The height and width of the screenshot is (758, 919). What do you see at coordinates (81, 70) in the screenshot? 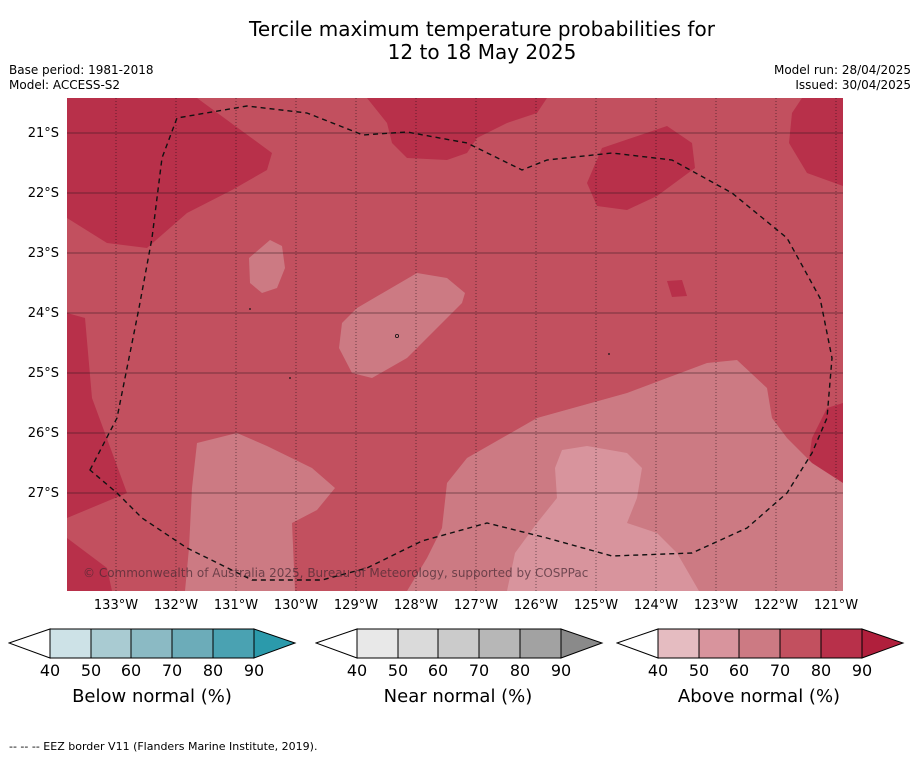
I see `base-period: Base period: 1981-2018` at bounding box center [81, 70].